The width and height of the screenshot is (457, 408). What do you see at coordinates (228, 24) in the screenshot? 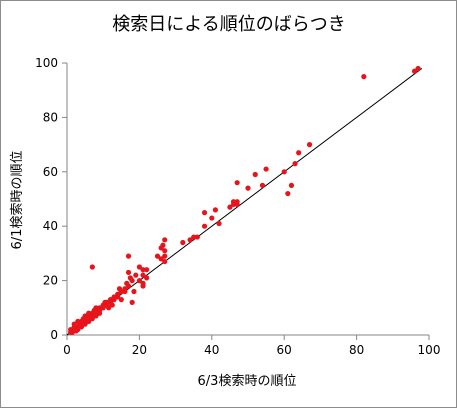
I see `chart-title: 検索日による順位のばらつき` at bounding box center [228, 24].